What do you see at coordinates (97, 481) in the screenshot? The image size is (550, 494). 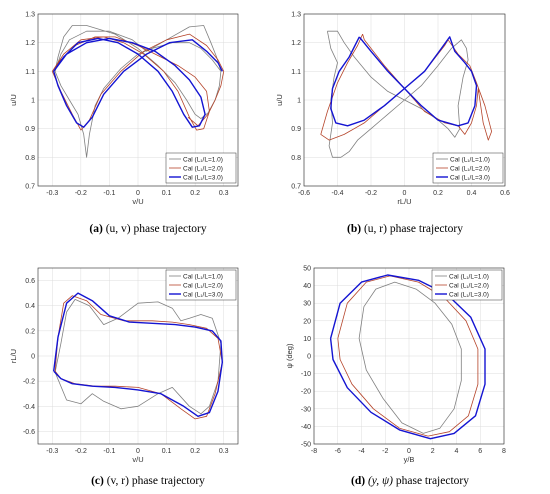 I see `caption-label: (c)` at bounding box center [97, 481].